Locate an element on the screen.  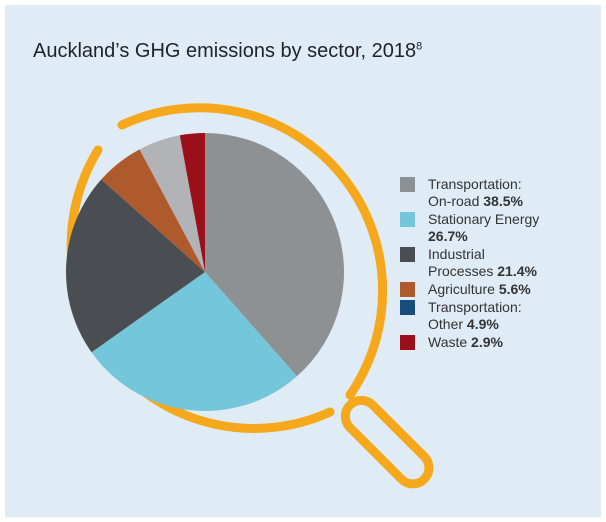
legend-item: Transportation: Other 4.9% is located at coordinates (475, 316).